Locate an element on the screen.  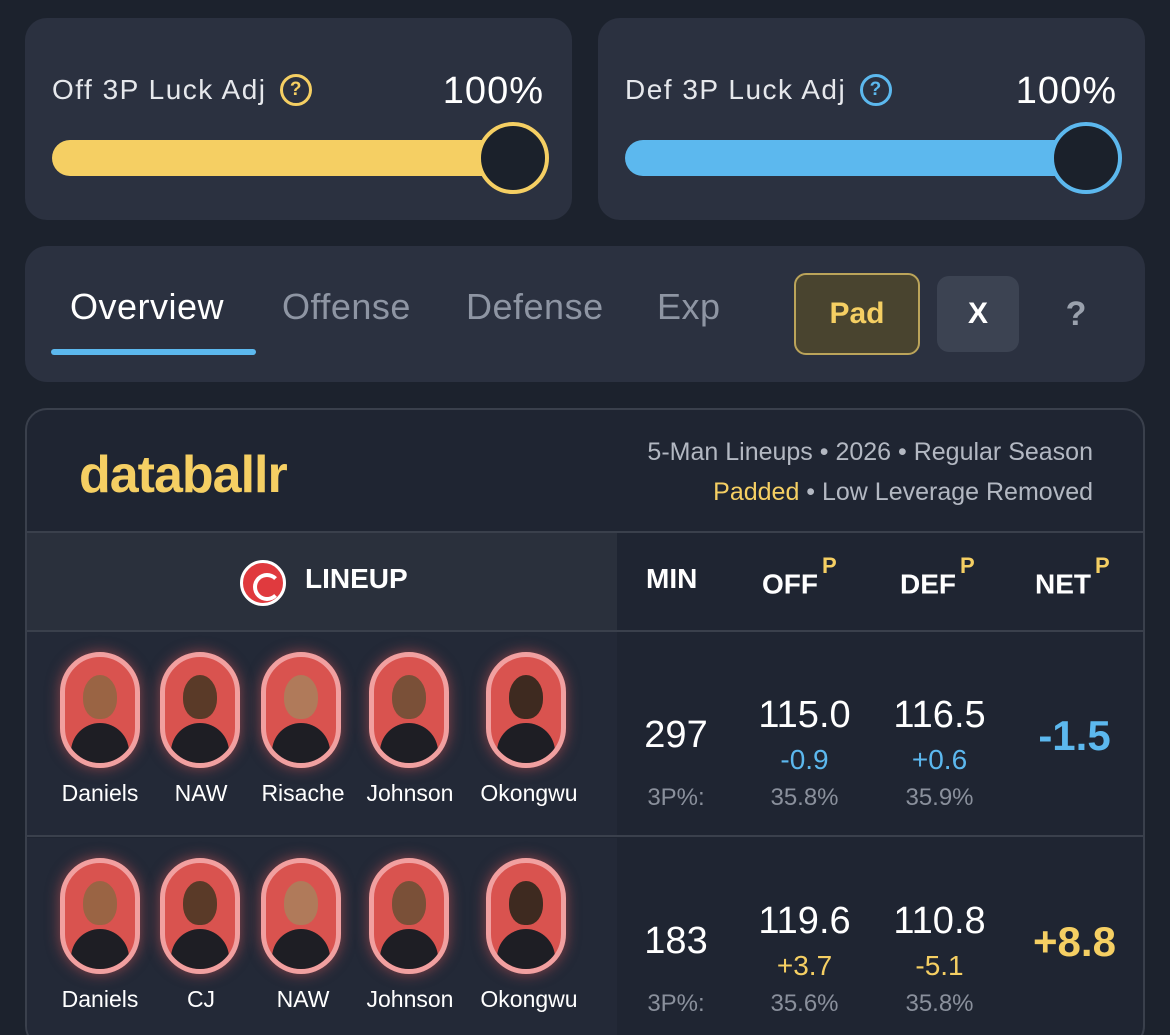
def-luck-card: Def 3P Luck Adj ? 100% is located at coordinates (871, 119).